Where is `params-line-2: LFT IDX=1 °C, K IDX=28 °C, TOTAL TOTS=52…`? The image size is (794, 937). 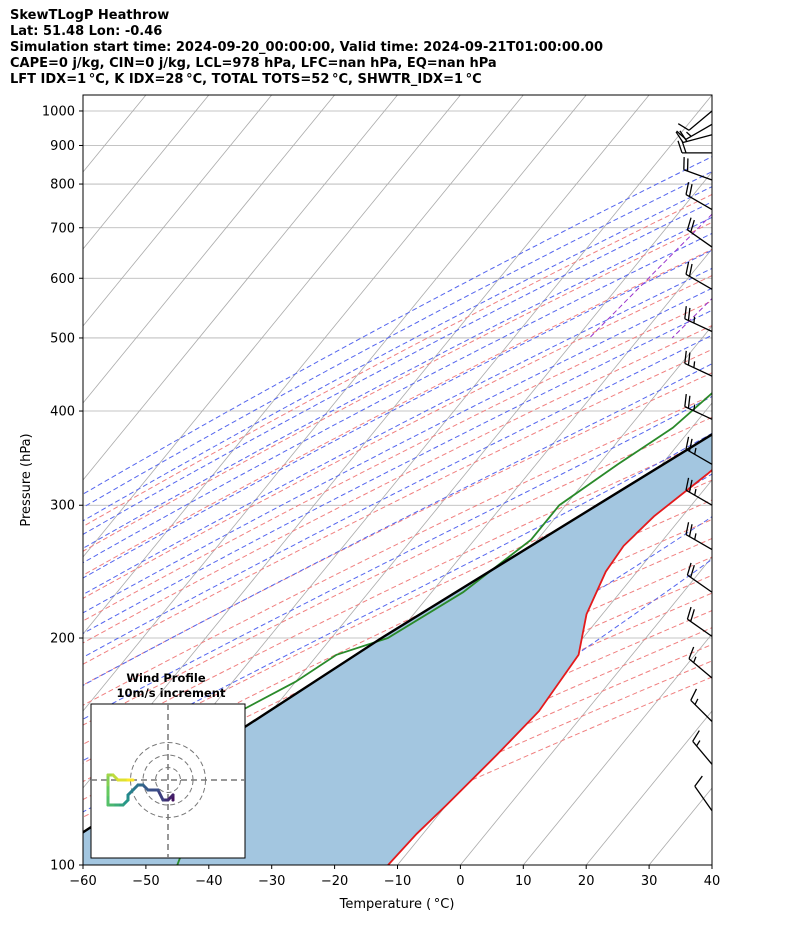 params-line-2: LFT IDX=1 °C, K IDX=28 °C, TOTAL TOTS=52… is located at coordinates (246, 79).